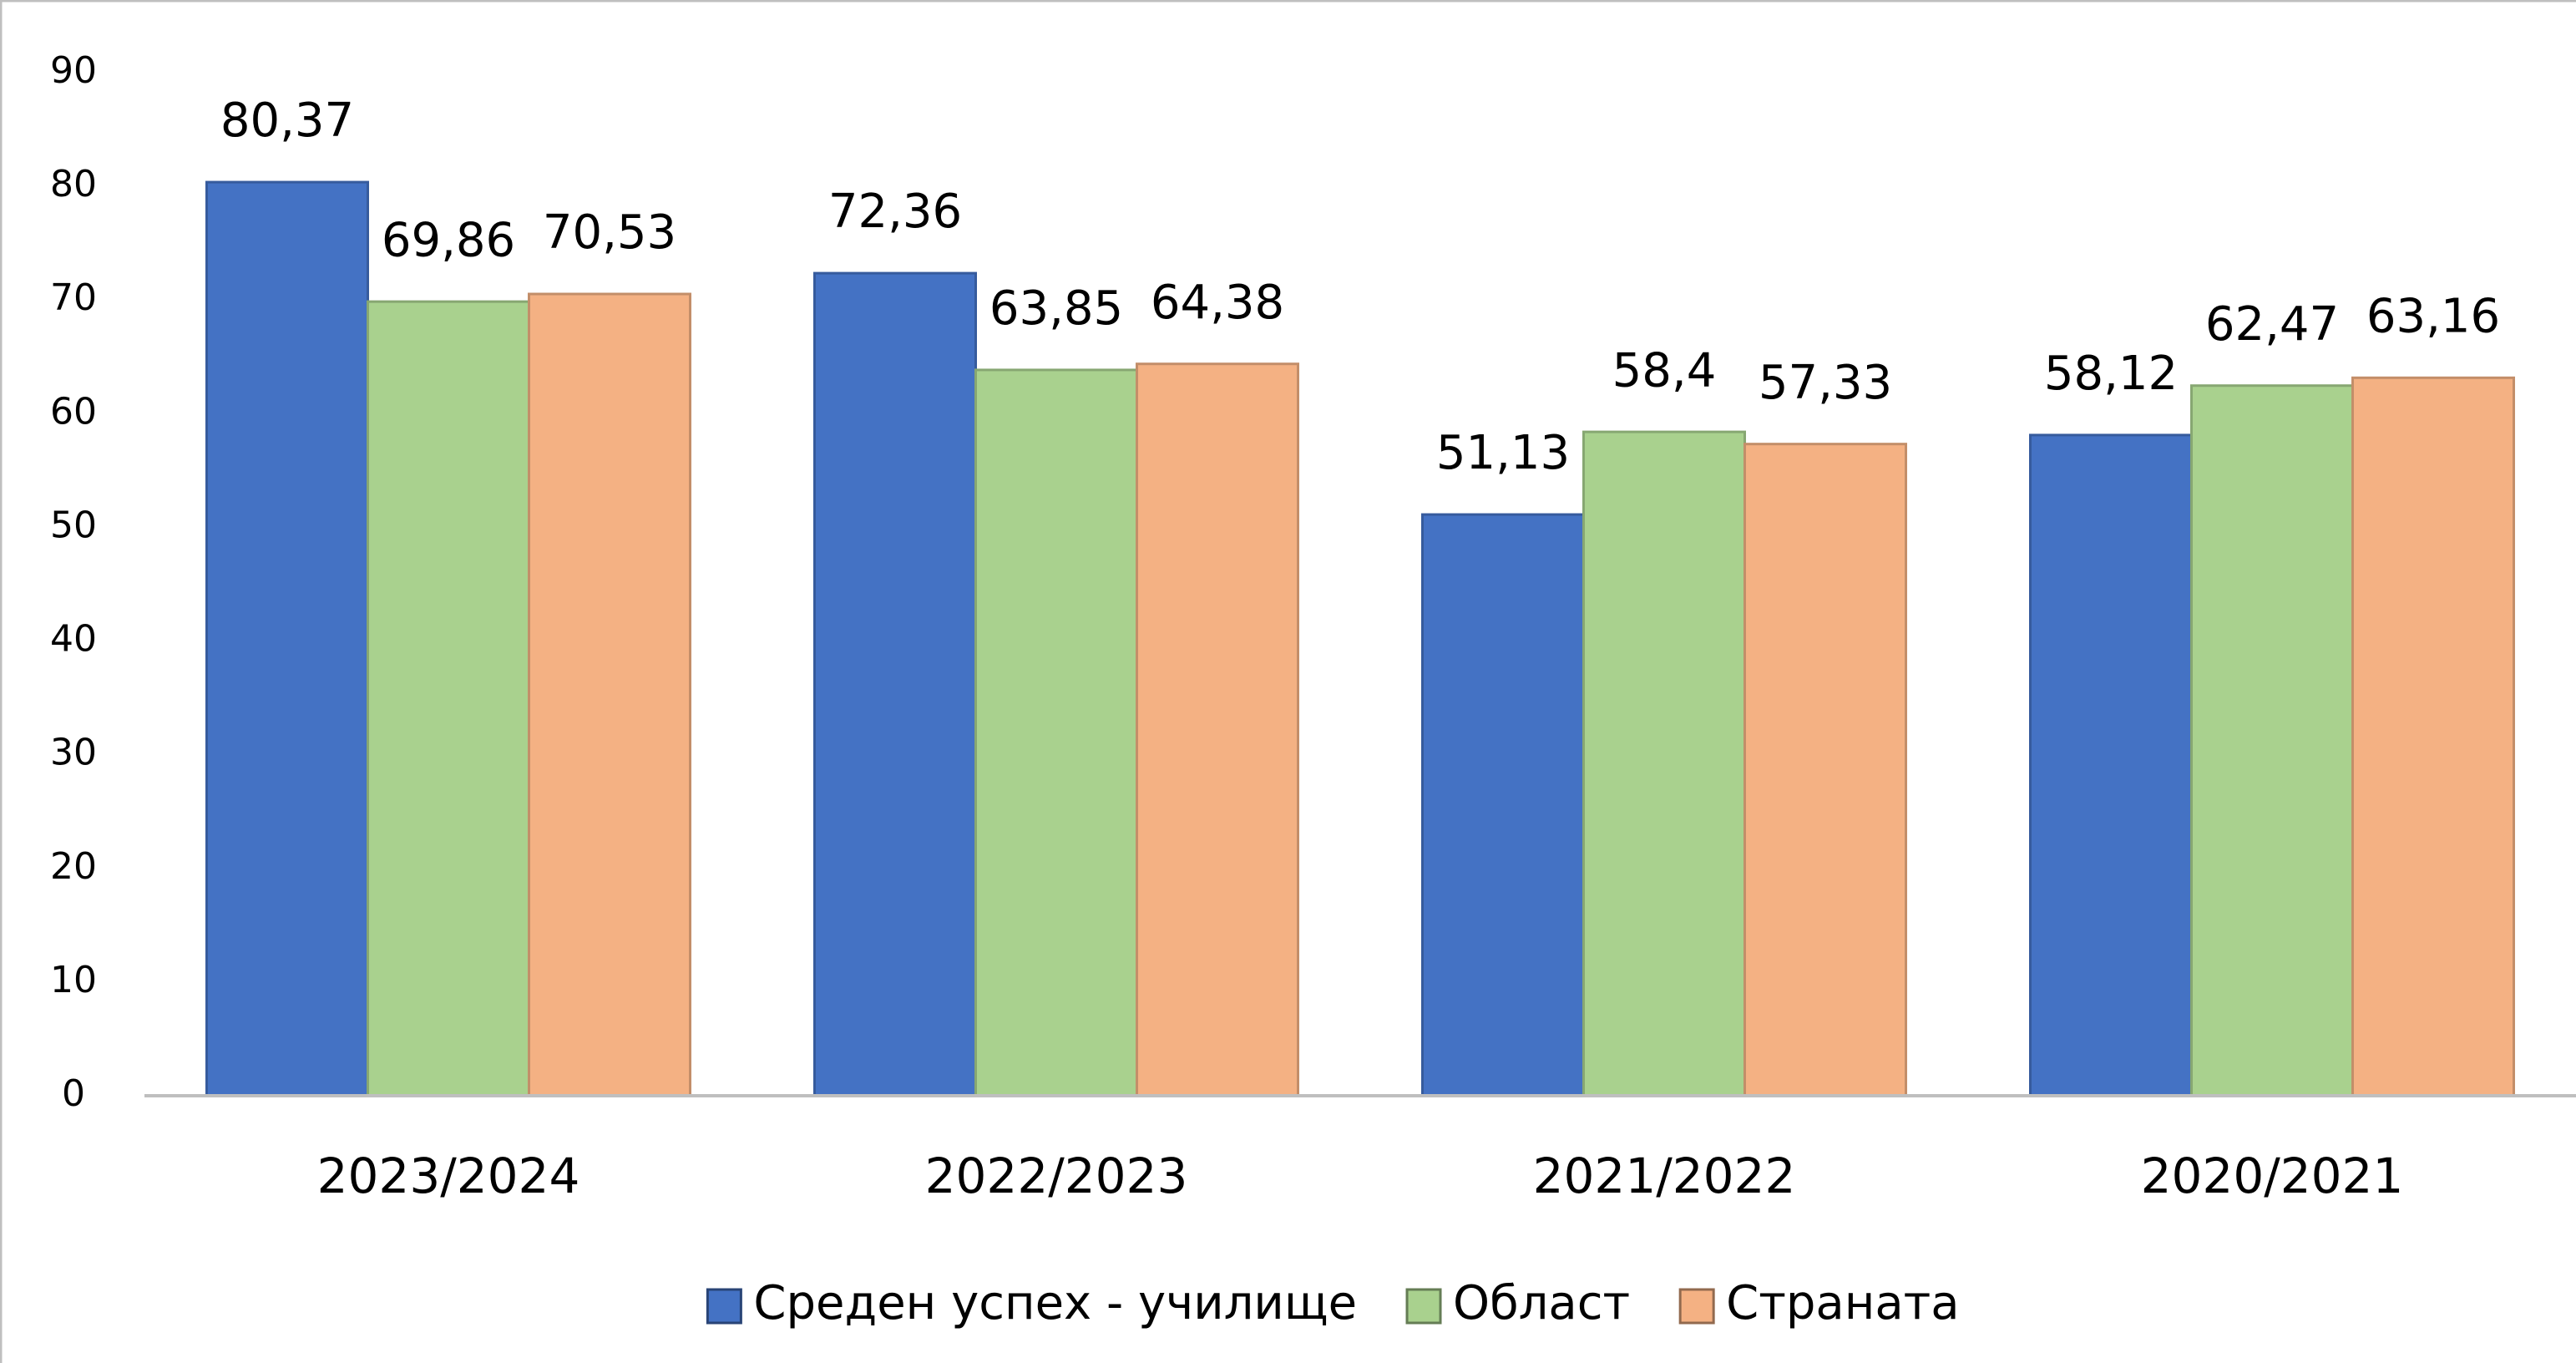 The image size is (2576, 1363). What do you see at coordinates (73, 71) in the screenshot?
I see `y-tick-label: 90` at bounding box center [73, 71].